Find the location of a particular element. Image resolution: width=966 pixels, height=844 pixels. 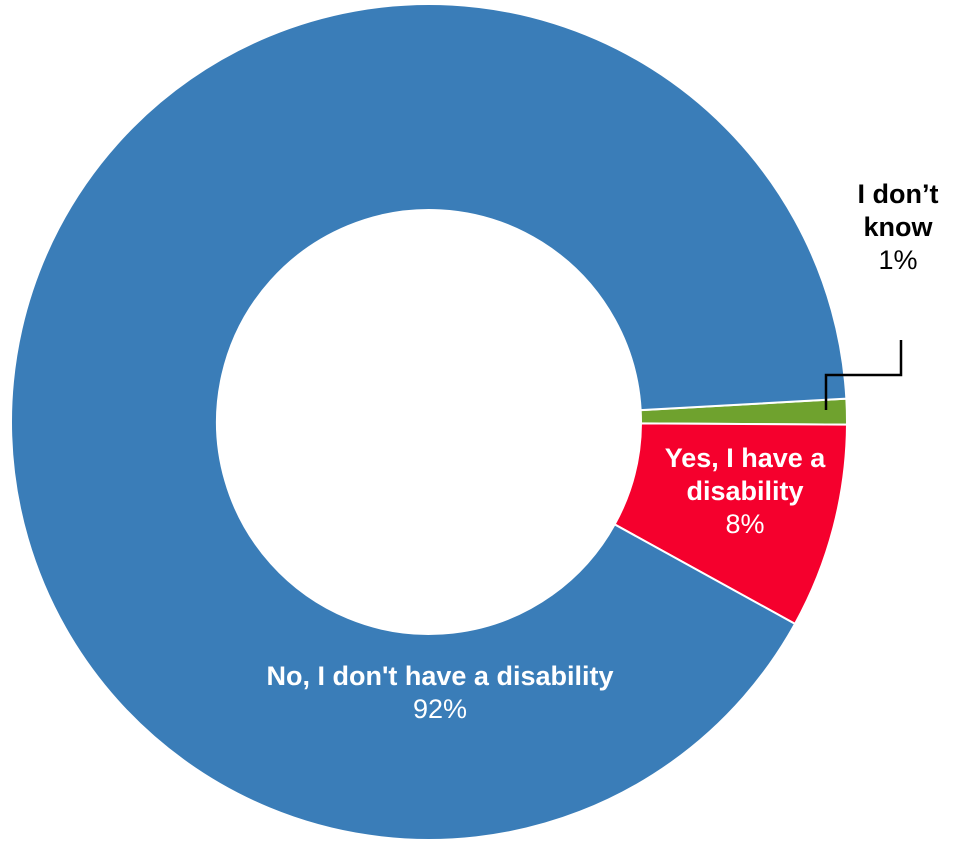

leader-line-i-dont-know is located at coordinates (863, 375).